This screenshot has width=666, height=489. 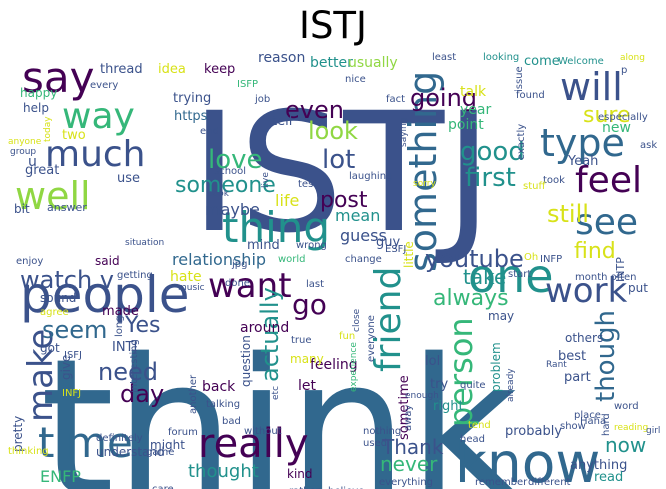 I want to click on cloud-word: feeling, so click(x=334, y=365).